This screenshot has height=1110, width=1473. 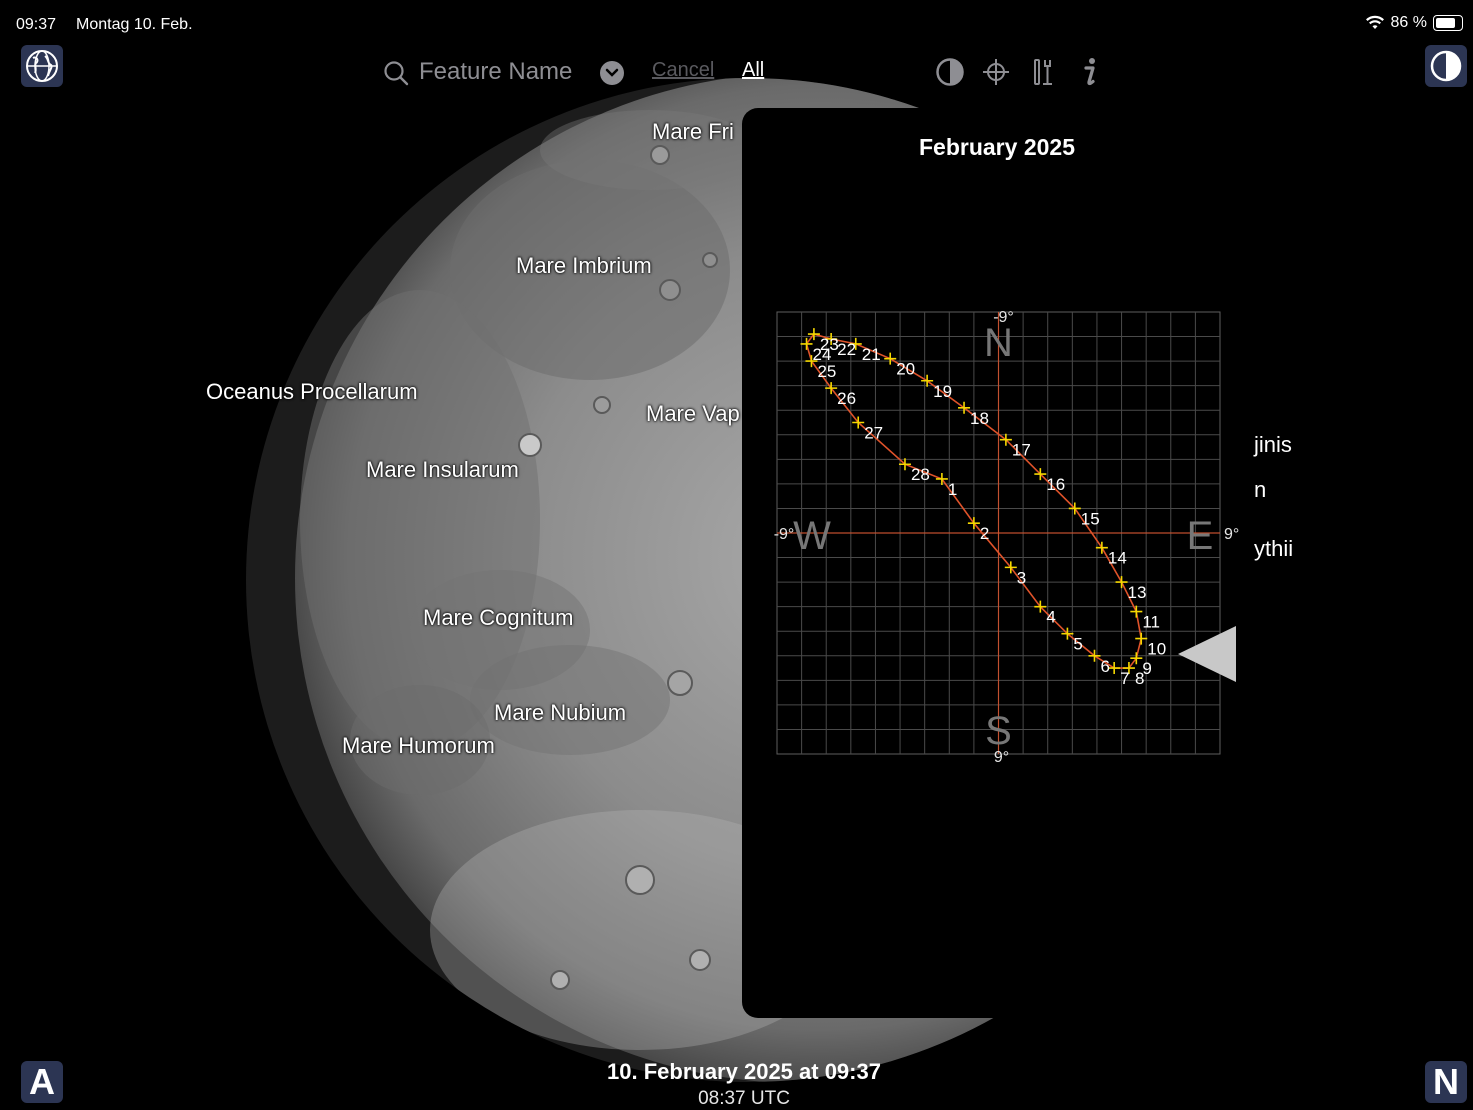 What do you see at coordinates (753, 70) in the screenshot?
I see `all-button: All` at bounding box center [753, 70].